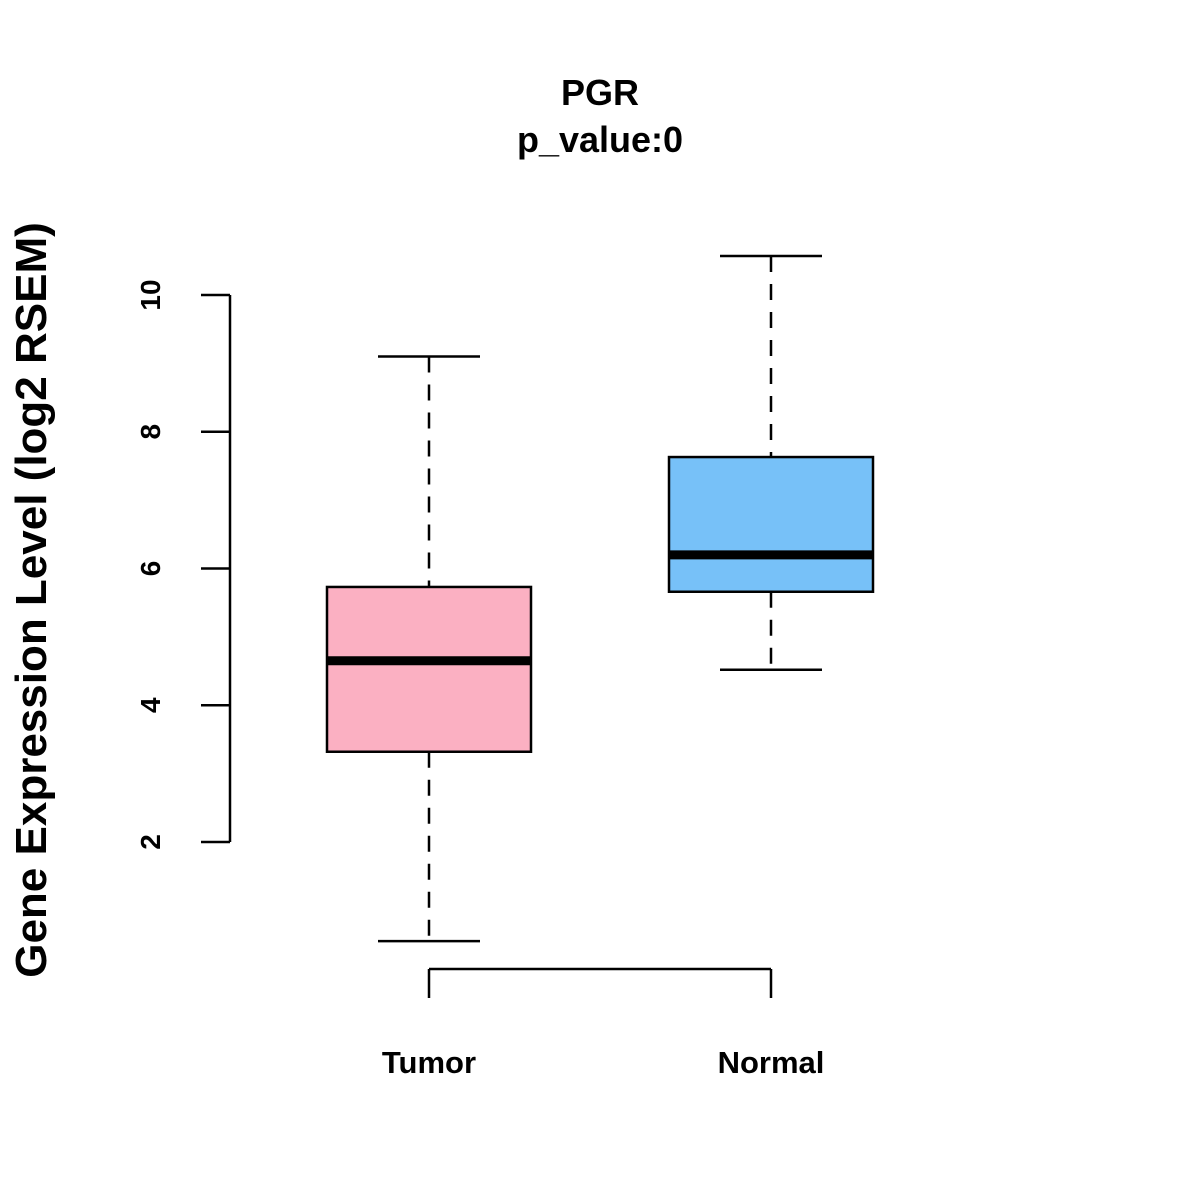  I want to click on chart-title: PGR, so click(600, 92).